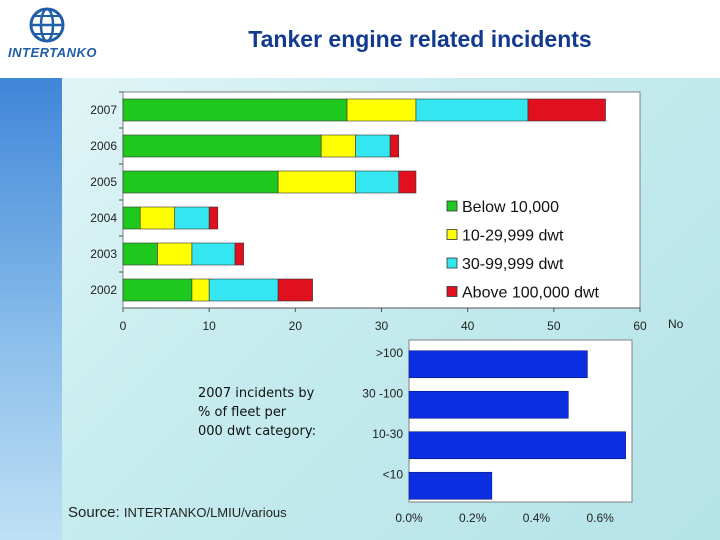 This screenshot has width=720, height=540. Describe the element at coordinates (468, 326) in the screenshot. I see `x-tick-label: 40` at that location.